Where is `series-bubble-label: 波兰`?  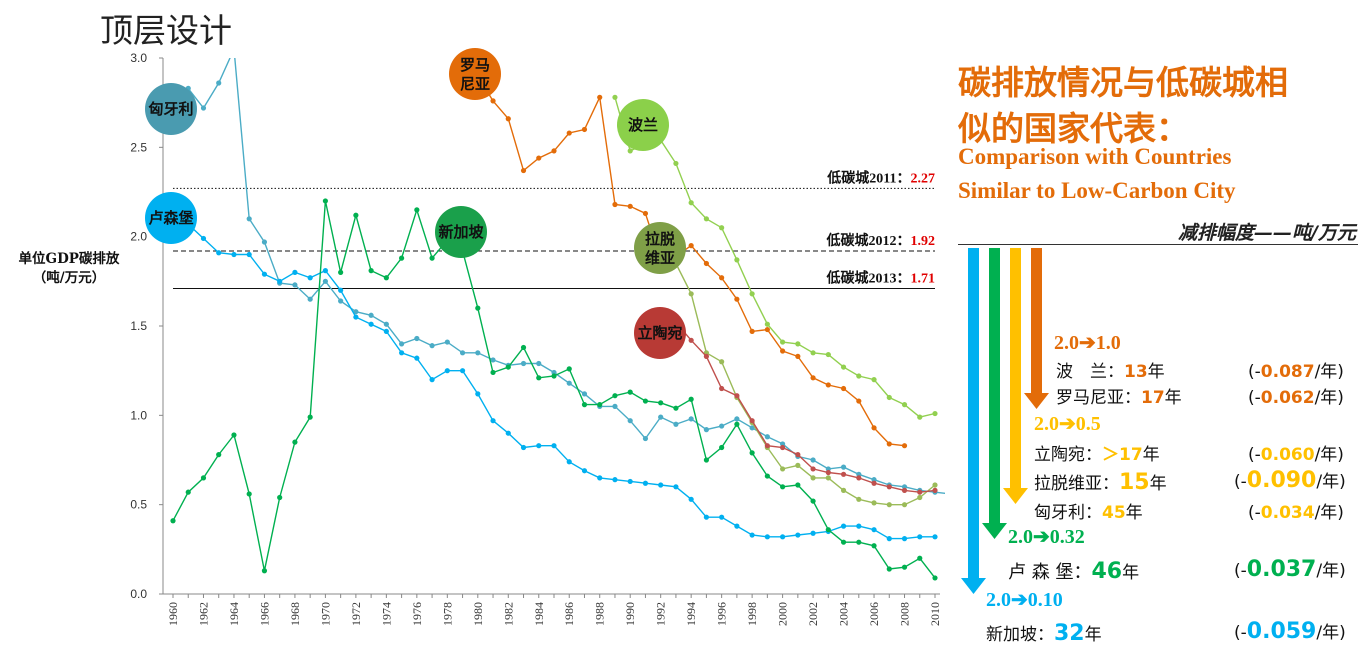
series-bubble-label: 波兰 is located at coordinates (643, 125).